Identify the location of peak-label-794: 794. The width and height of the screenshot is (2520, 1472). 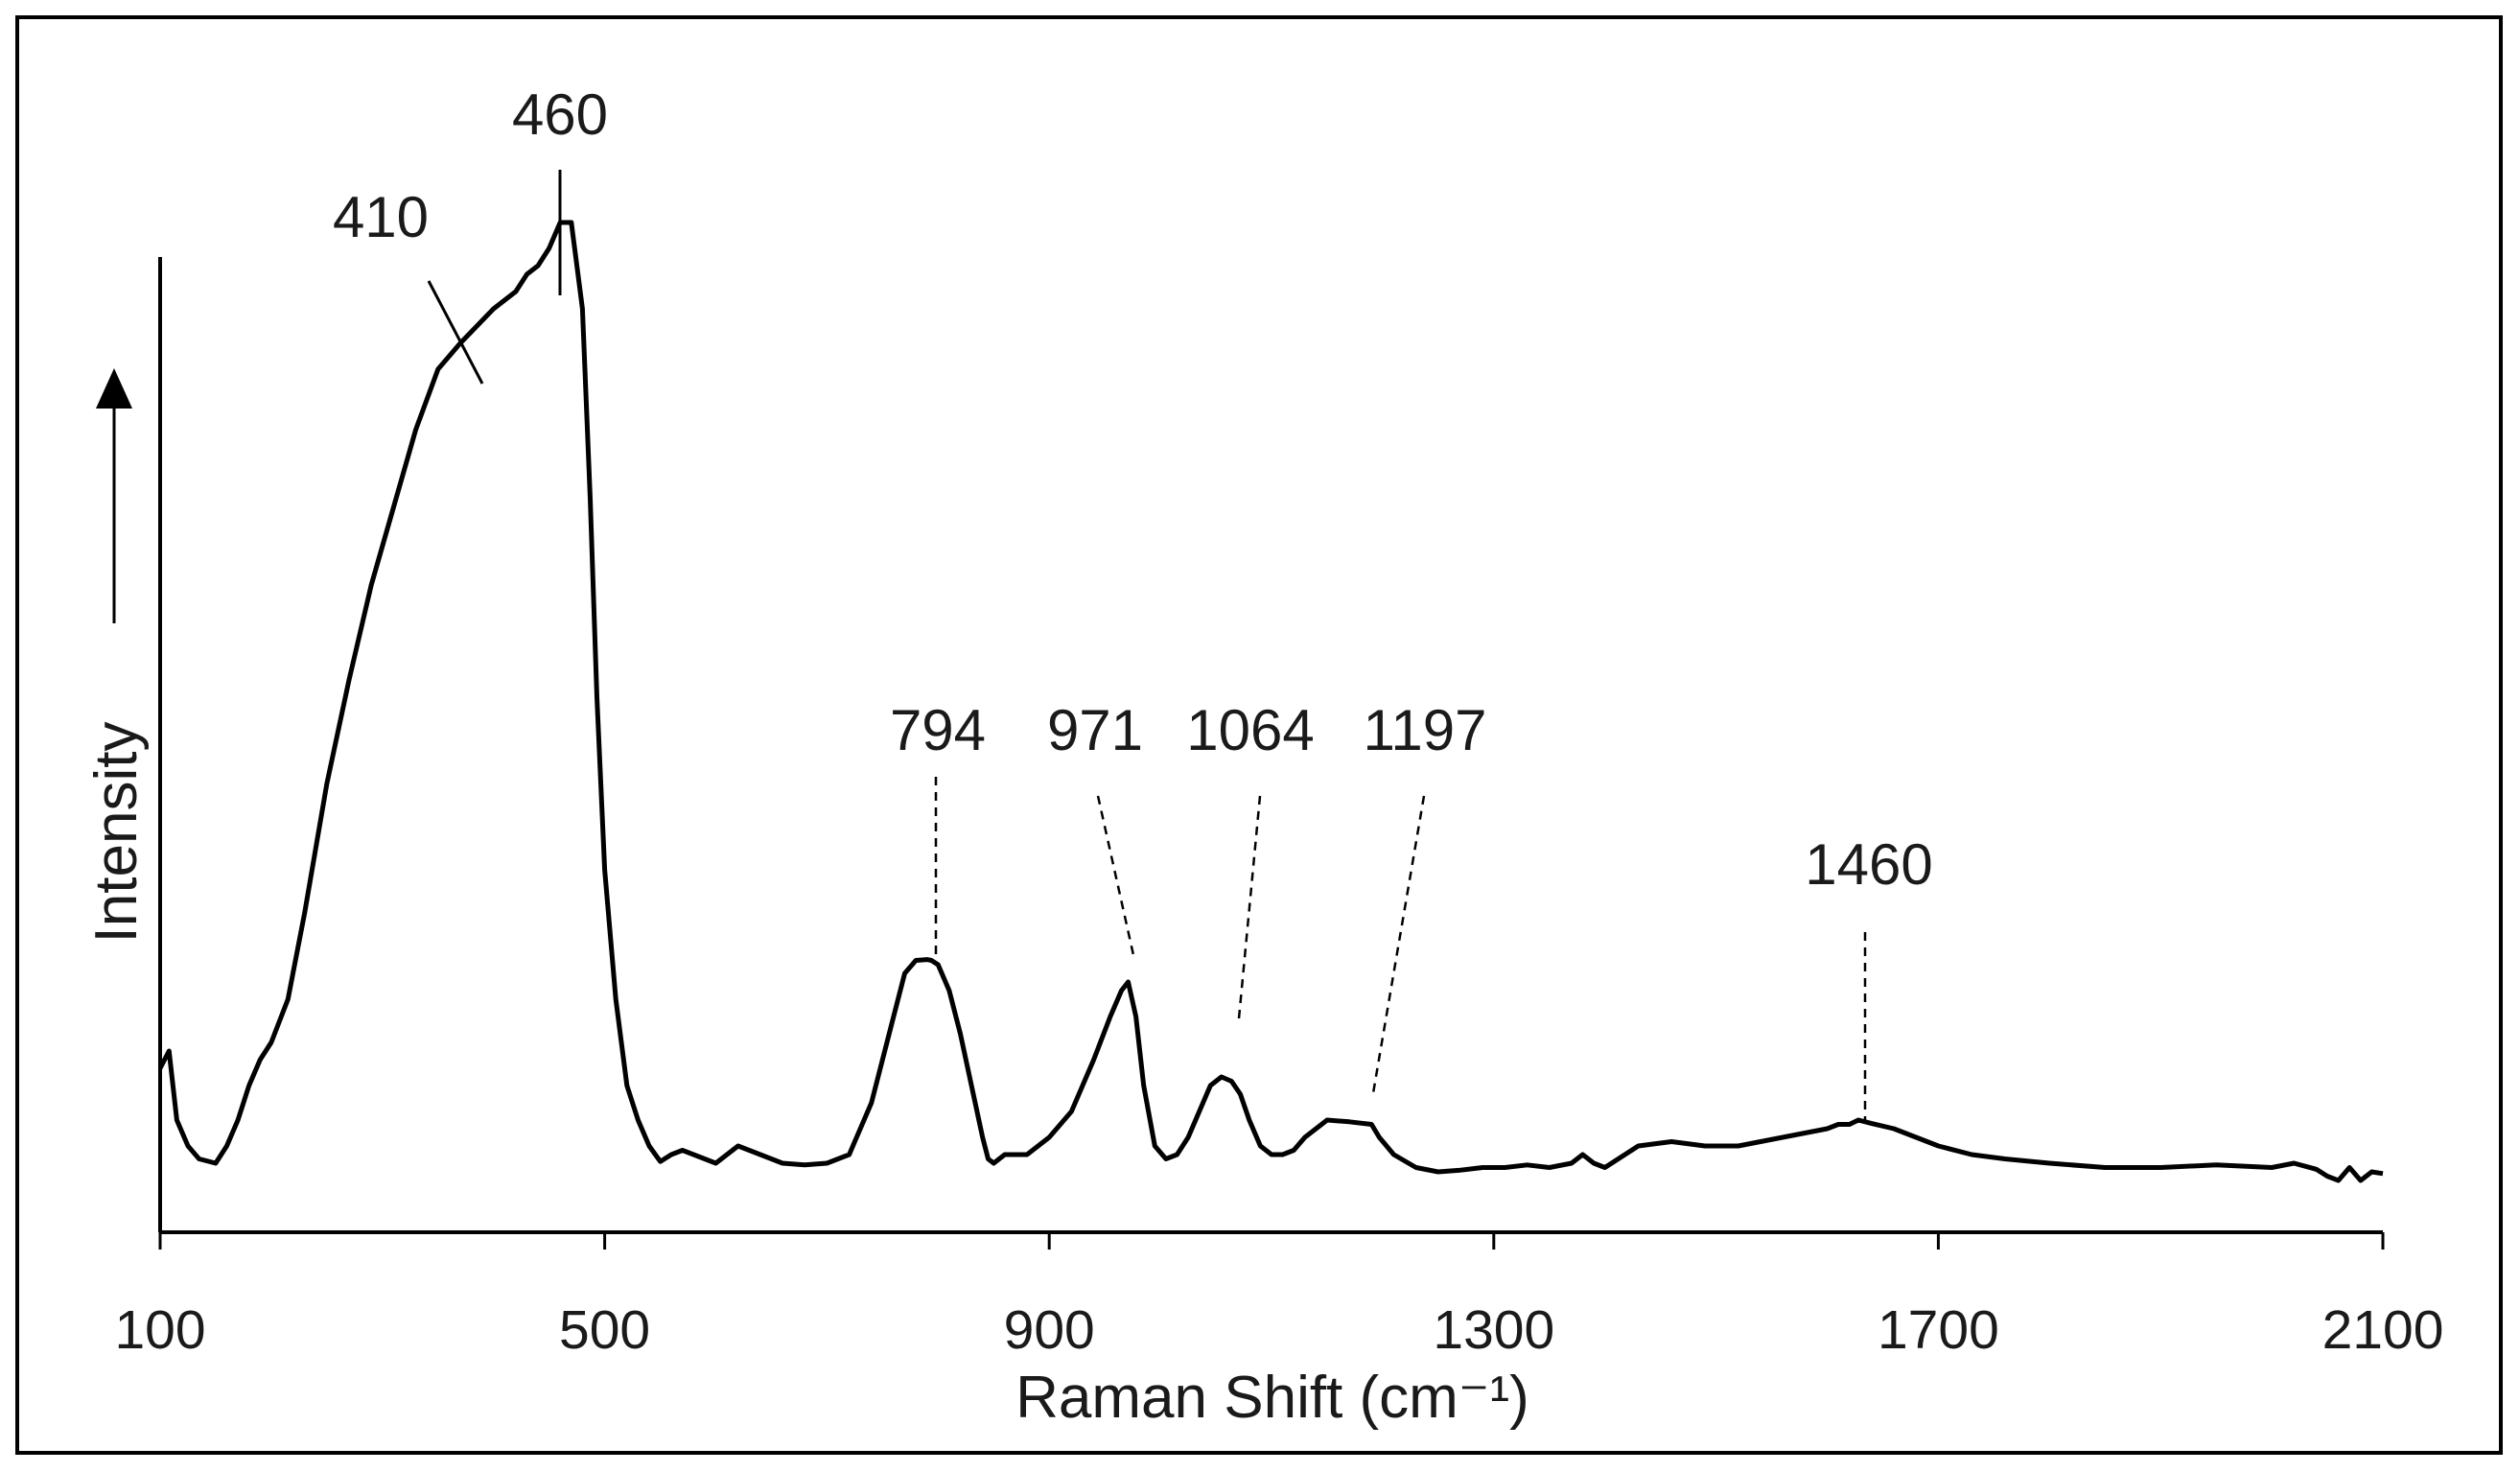
(938, 730).